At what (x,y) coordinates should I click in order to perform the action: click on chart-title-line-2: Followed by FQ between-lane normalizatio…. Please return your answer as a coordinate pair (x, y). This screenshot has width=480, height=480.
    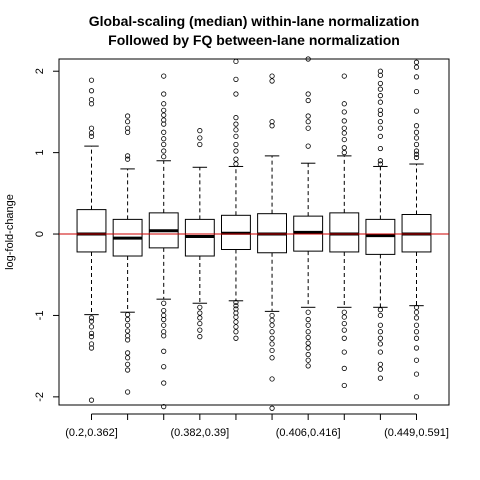
    Looking at the image, I should click on (254, 40).